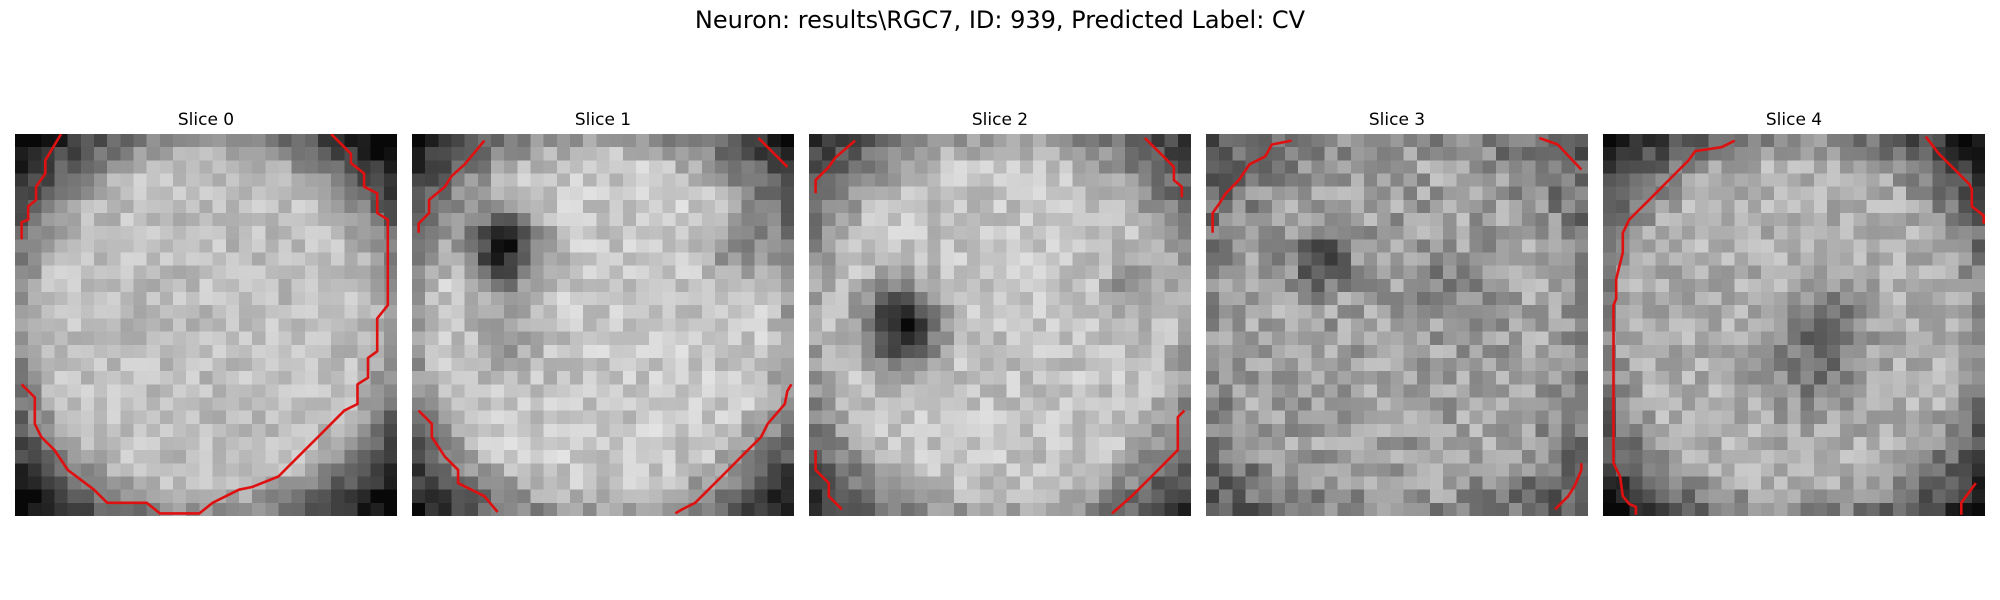 The height and width of the screenshot is (600, 2000). What do you see at coordinates (1000, 120) in the screenshot?
I see `slice-title: Slice 2` at bounding box center [1000, 120].